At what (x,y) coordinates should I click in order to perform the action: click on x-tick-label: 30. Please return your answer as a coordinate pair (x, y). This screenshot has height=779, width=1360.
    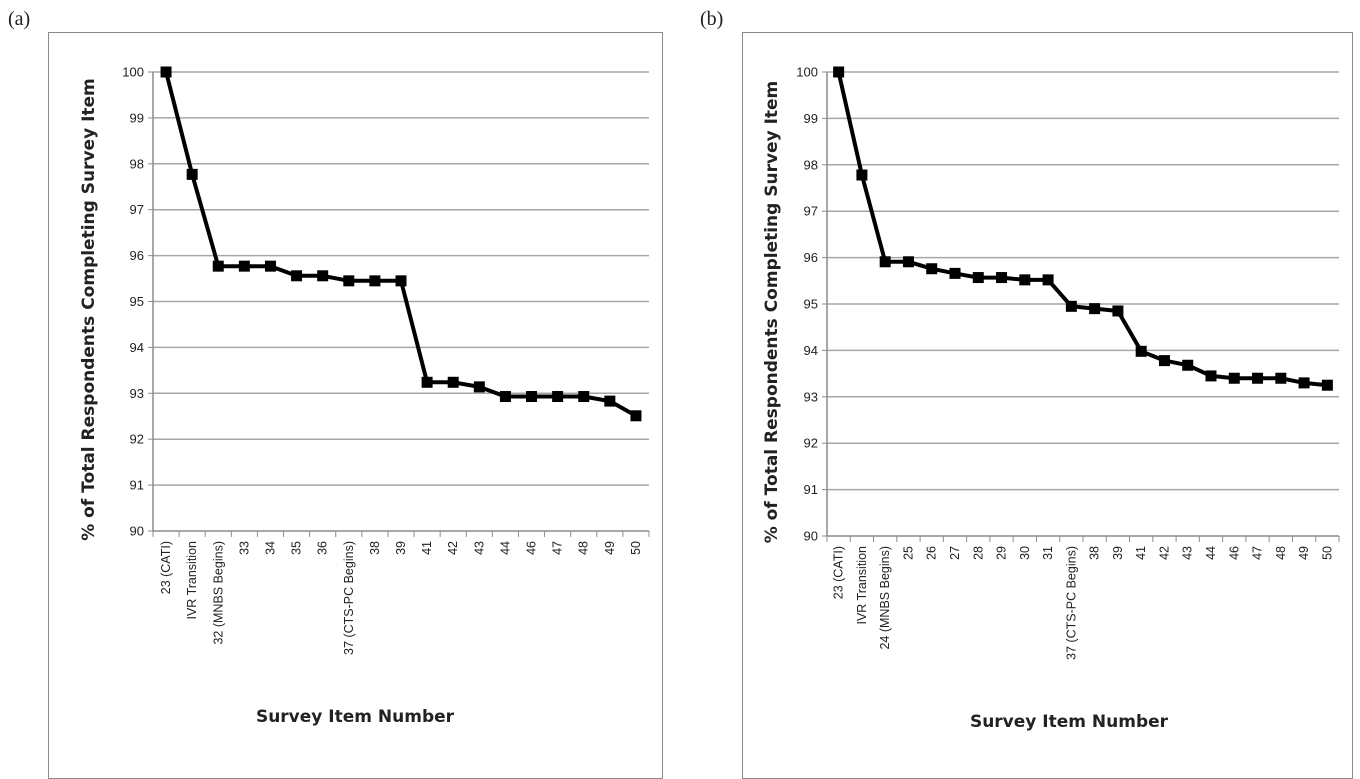
    Looking at the image, I should click on (1025, 553).